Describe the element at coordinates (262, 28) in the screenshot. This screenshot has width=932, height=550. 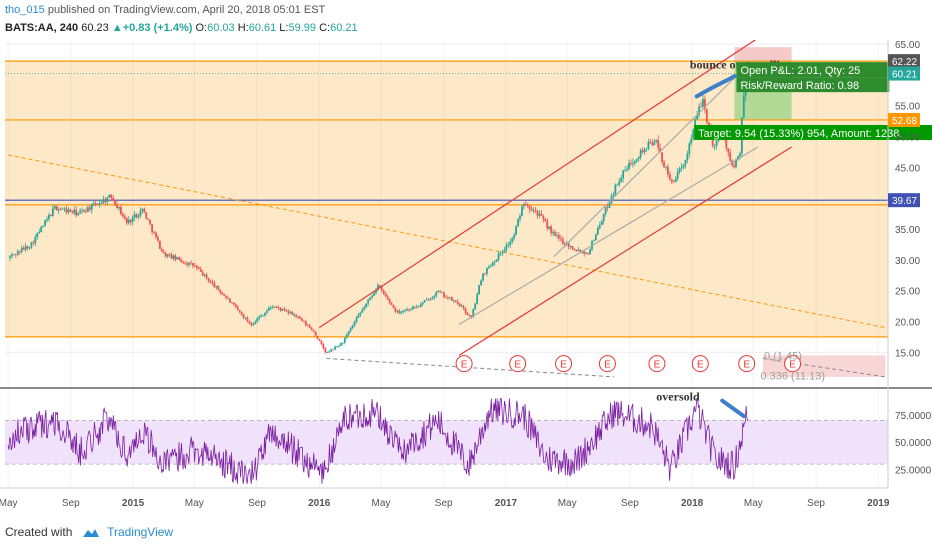
I see `high-value: 60.61` at that location.